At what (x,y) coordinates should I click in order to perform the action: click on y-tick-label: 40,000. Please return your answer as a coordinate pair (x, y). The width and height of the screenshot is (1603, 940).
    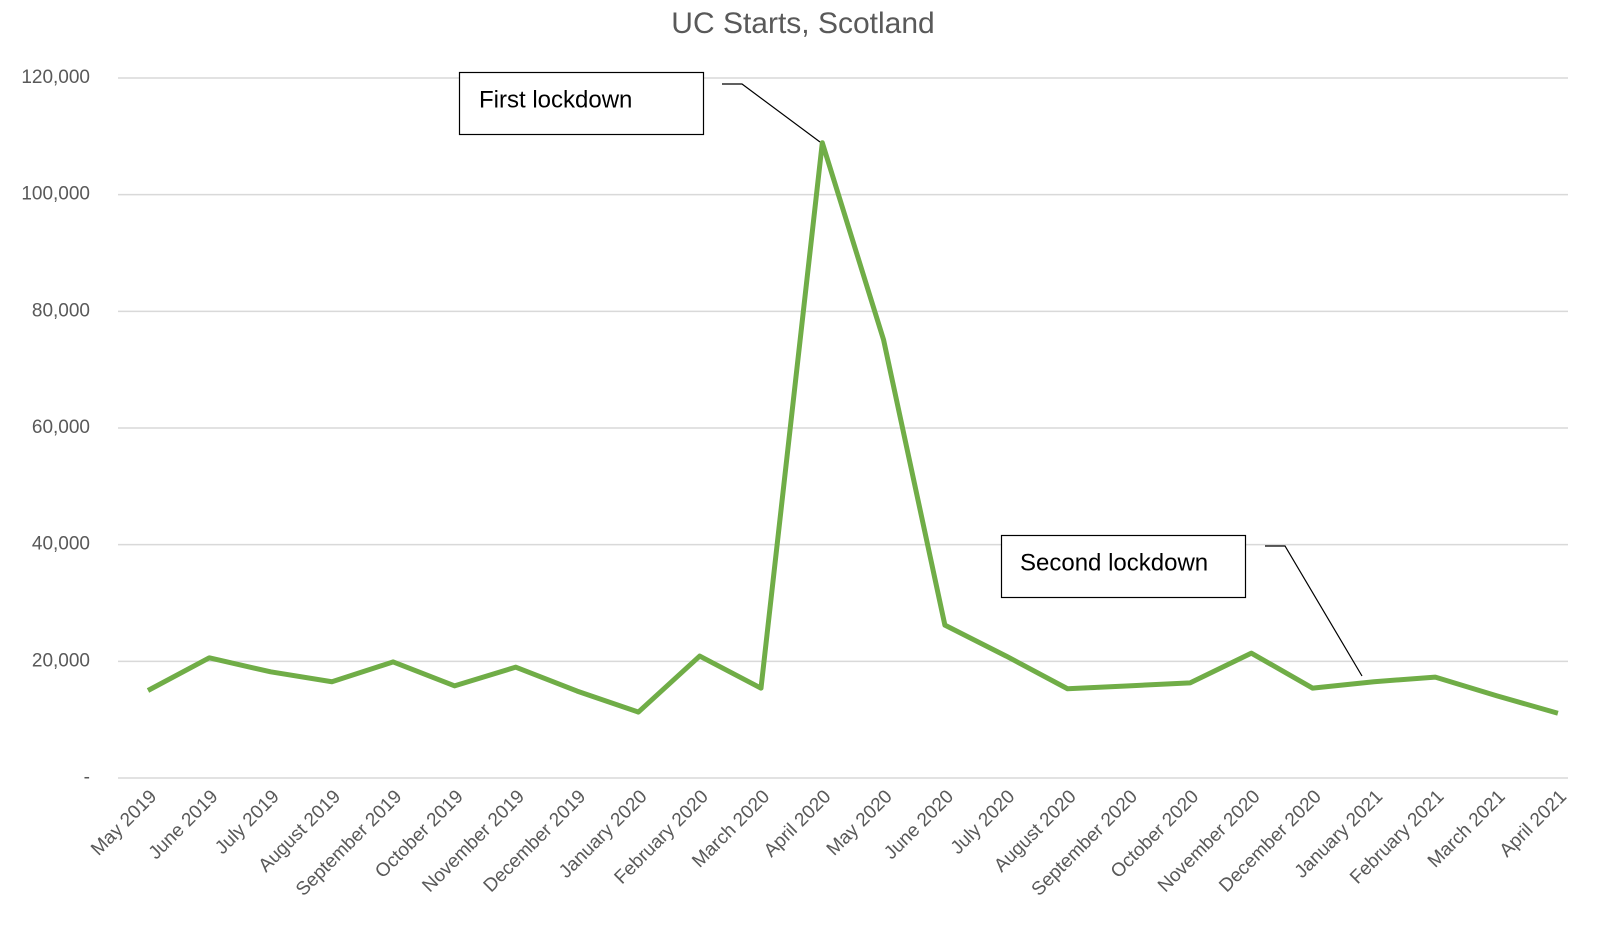
    Looking at the image, I should click on (61, 544).